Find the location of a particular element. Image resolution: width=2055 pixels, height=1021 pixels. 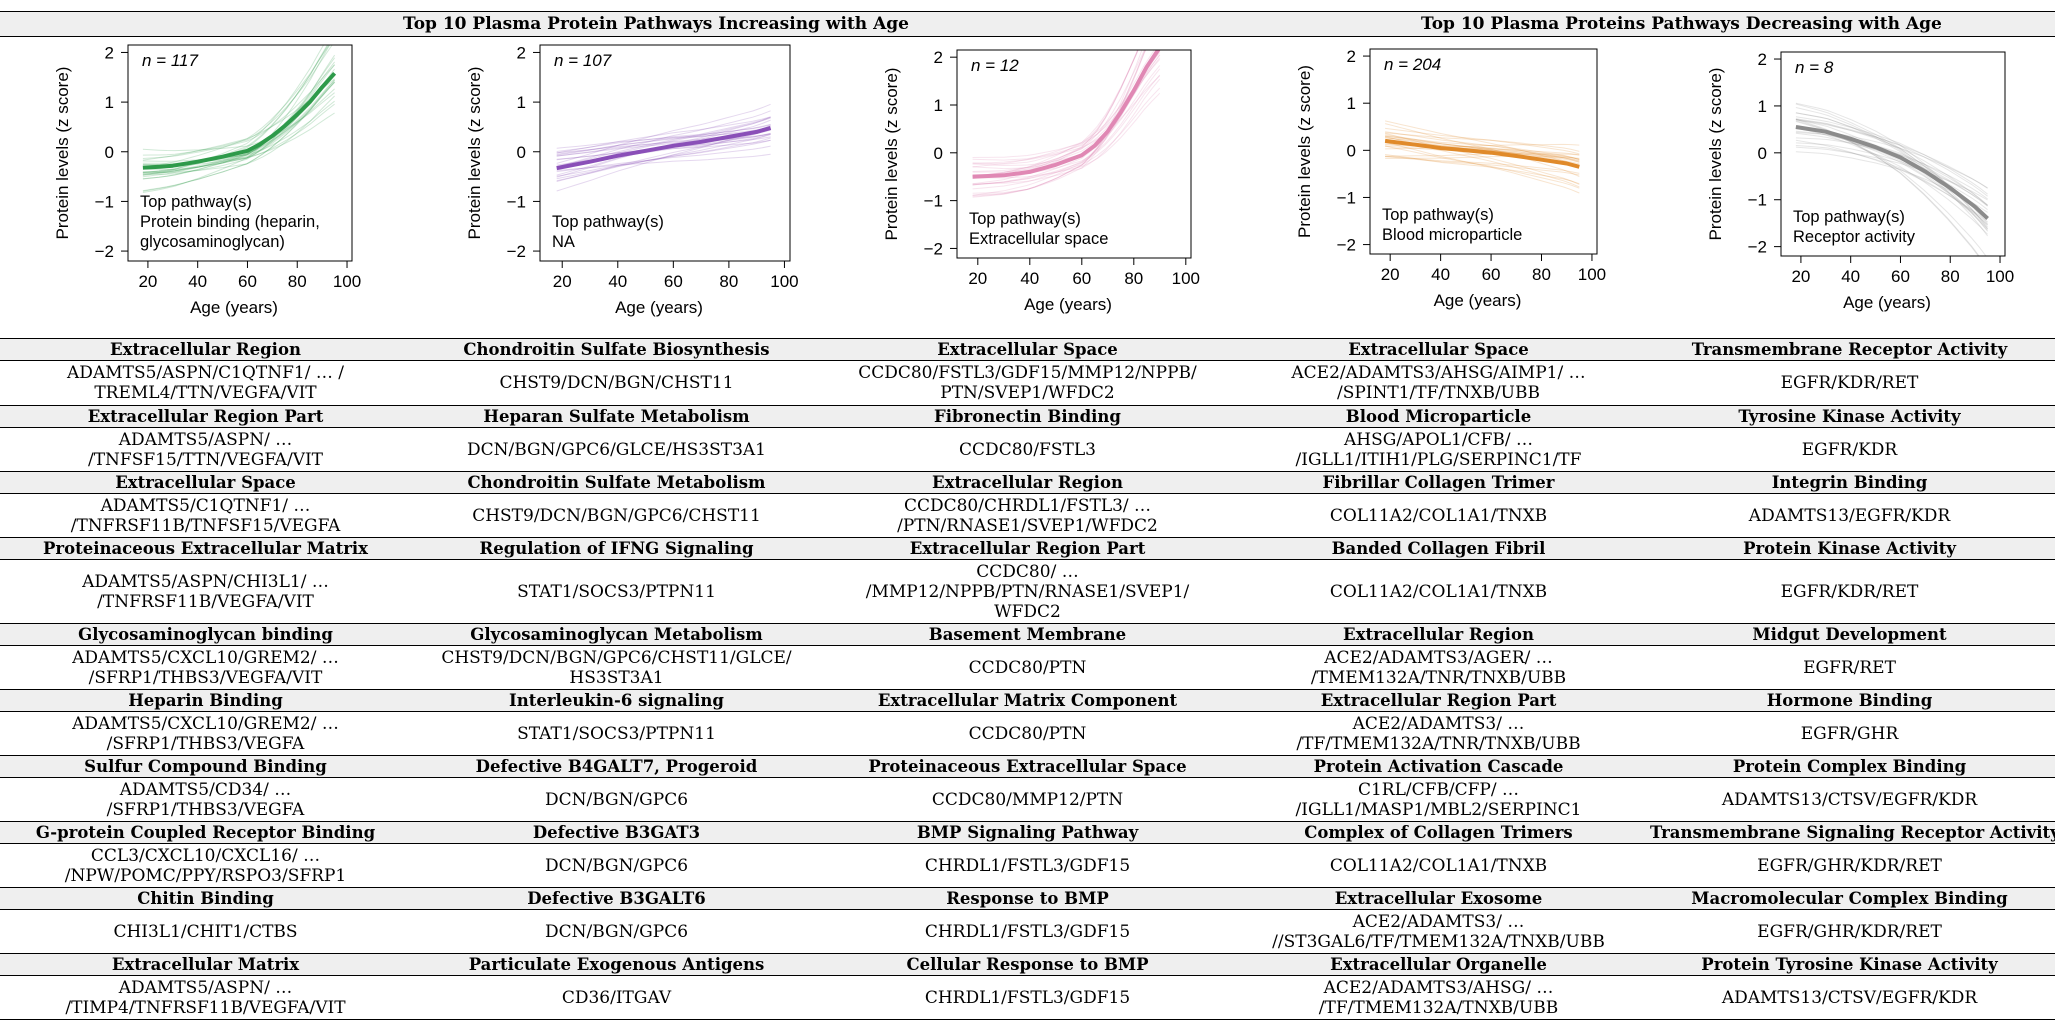

gene-list: ADAMTS13/EGFR/KDR is located at coordinates (1849, 515).